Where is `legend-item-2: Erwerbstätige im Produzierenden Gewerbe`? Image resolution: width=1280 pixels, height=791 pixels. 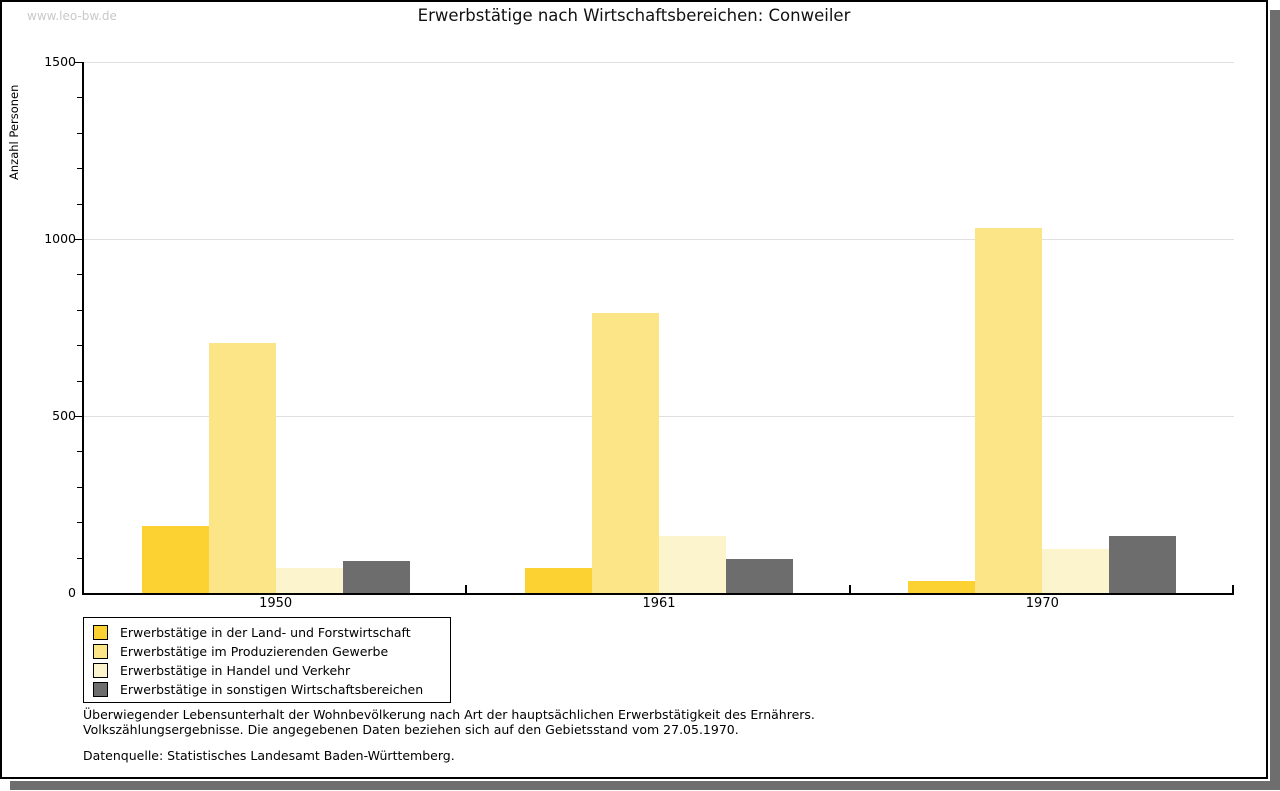
legend-item-2: Erwerbstätige im Produzierenden Gewerbe is located at coordinates (267, 651).